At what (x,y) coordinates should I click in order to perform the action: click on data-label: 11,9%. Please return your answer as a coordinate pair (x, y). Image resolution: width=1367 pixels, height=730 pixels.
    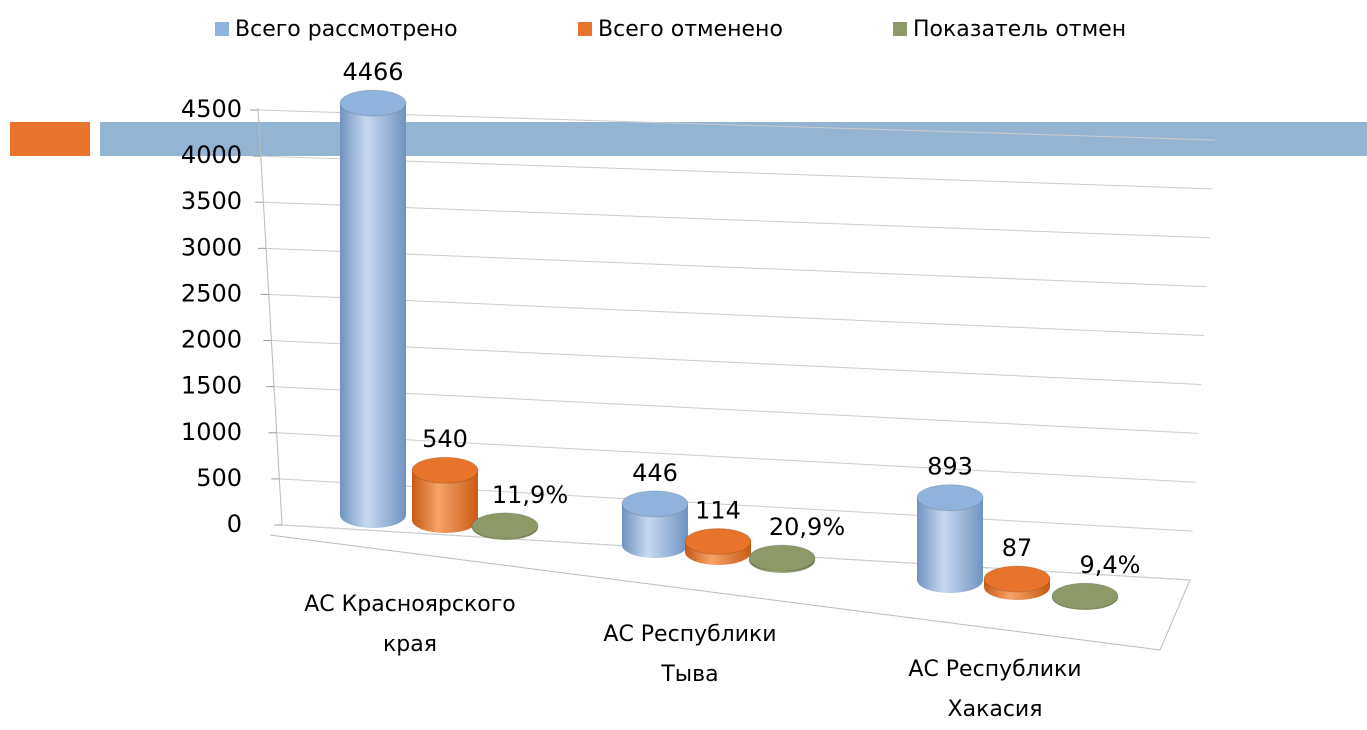
    Looking at the image, I should click on (530, 495).